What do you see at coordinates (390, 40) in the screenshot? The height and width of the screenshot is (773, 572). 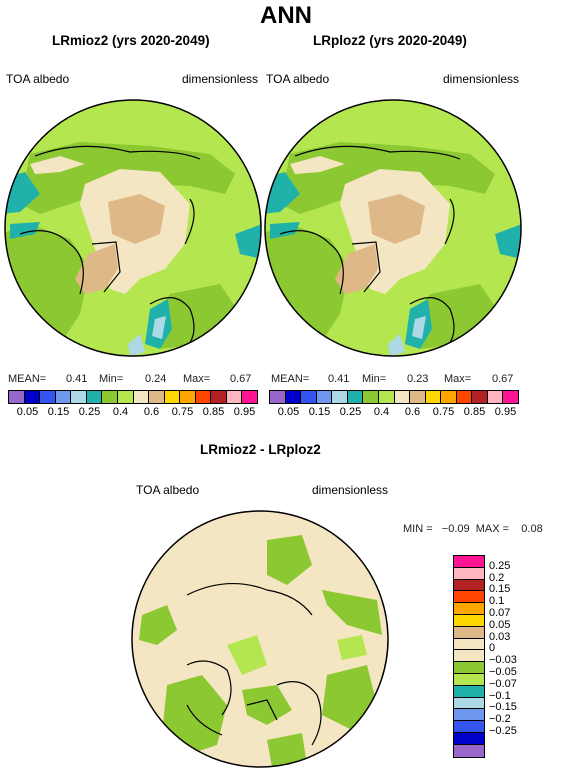 I see `panel-2-title: LRploz2 (yrs 2020-2049)` at bounding box center [390, 40].